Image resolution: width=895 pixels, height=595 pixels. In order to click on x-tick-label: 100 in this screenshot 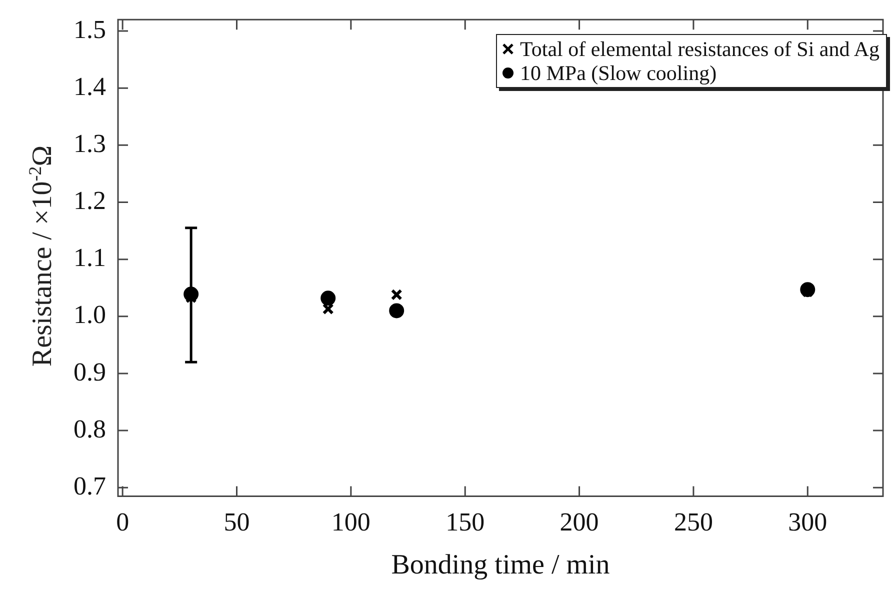, I will do `click(350, 522)`.